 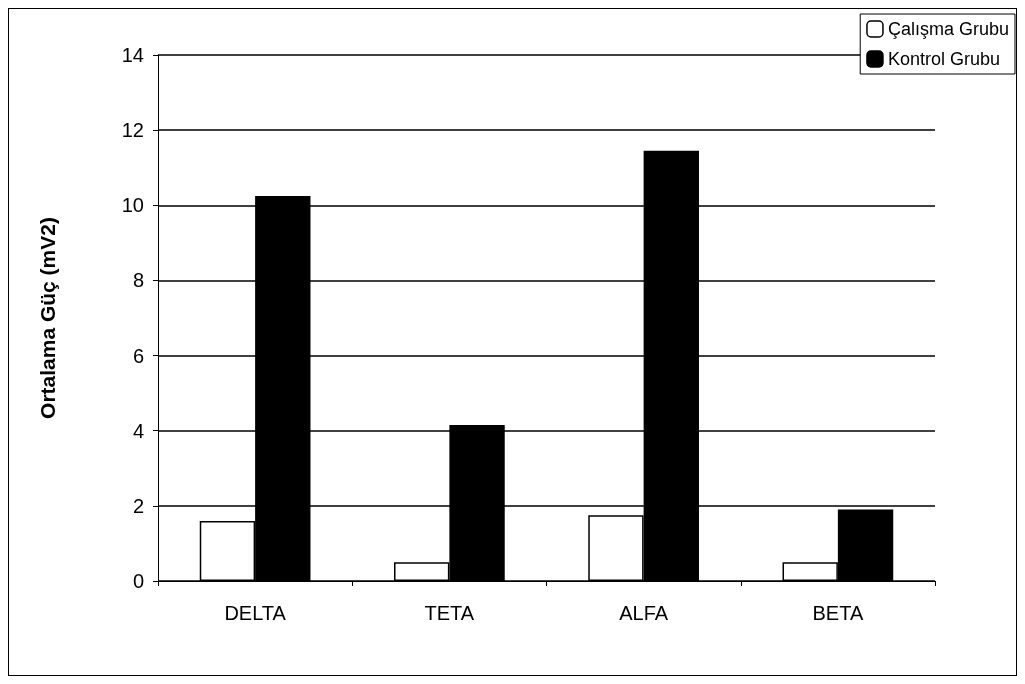 I want to click on y-tick-label: 10, so click(x=132, y=205).